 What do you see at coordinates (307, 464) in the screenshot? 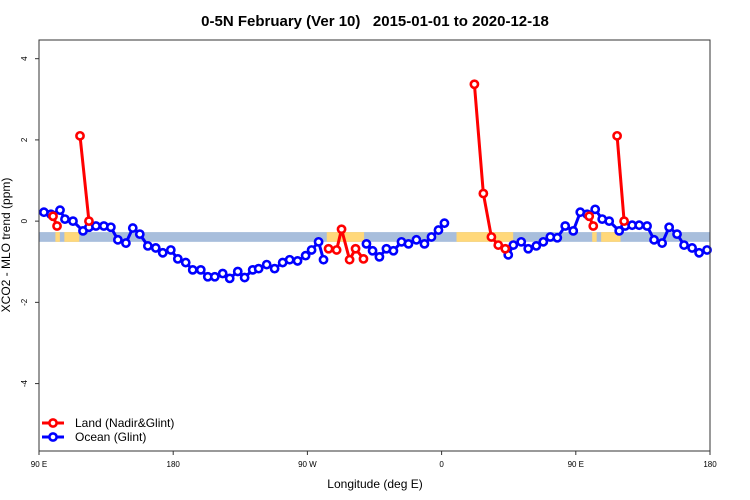
I see `x-tick-label: 90 W` at bounding box center [307, 464].